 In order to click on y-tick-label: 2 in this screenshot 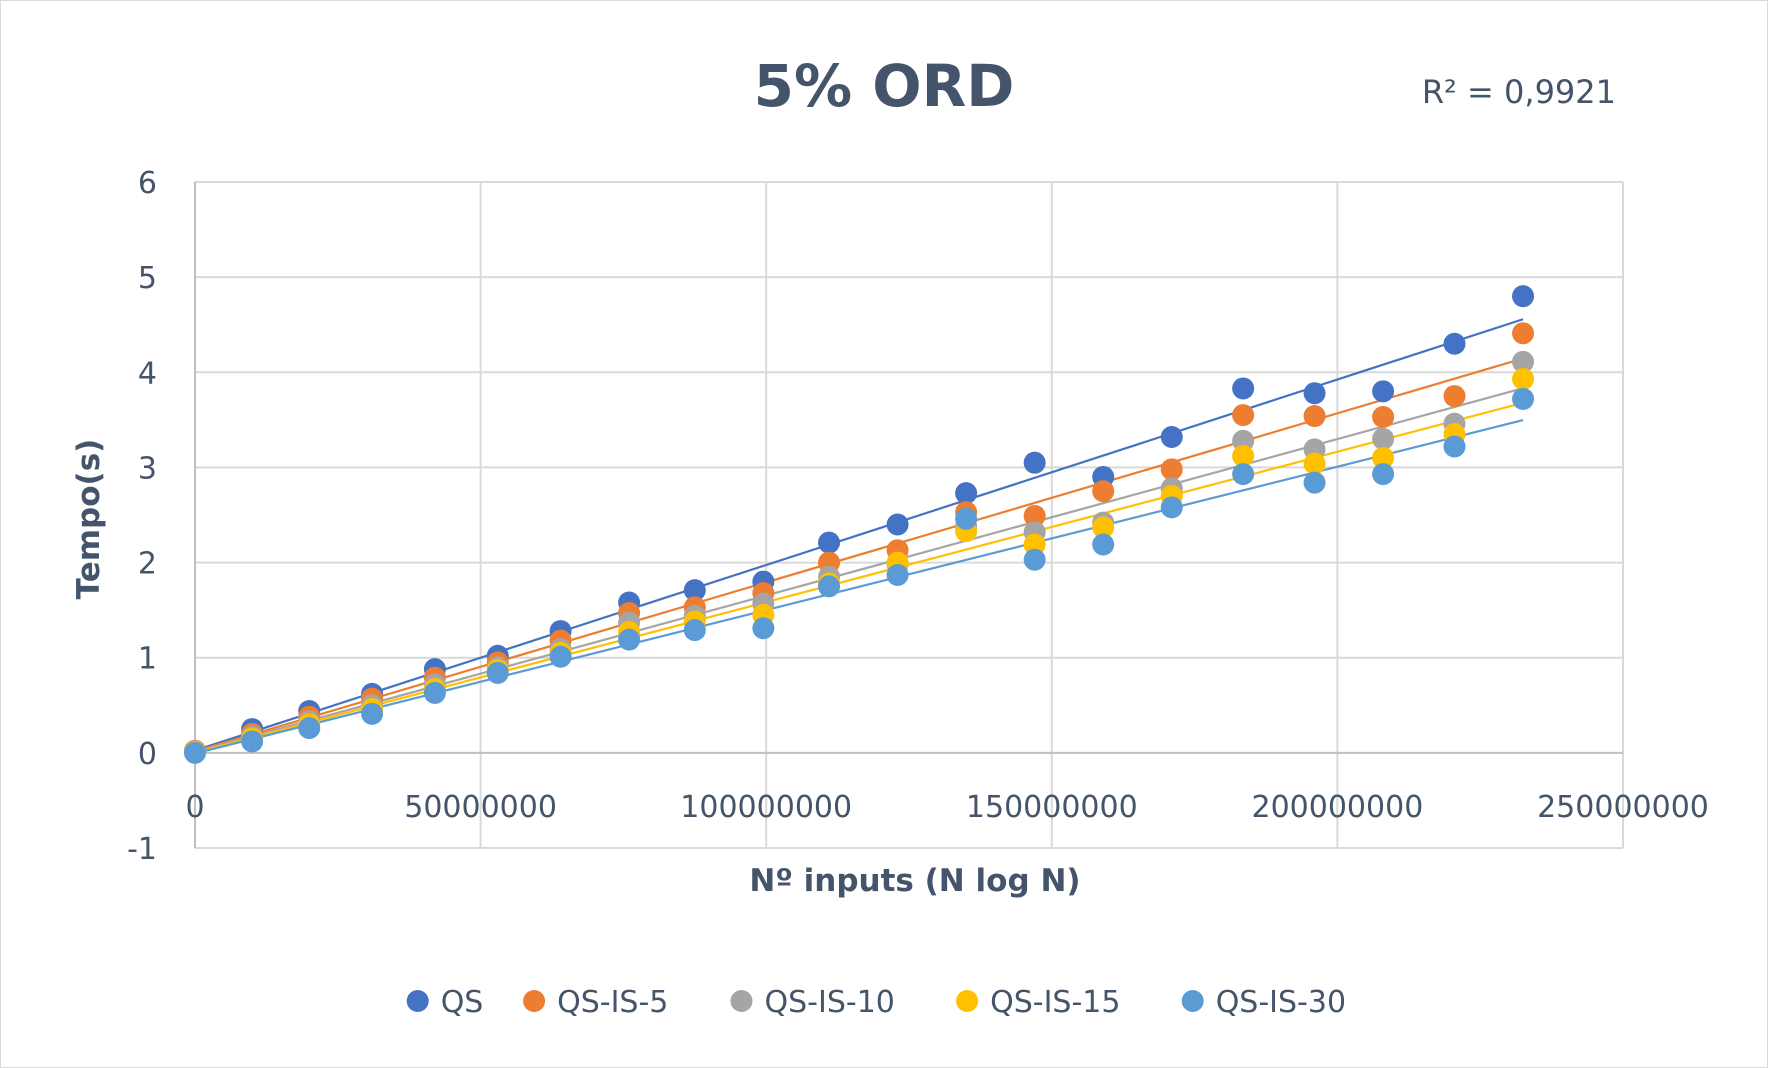, I will do `click(147, 564)`.